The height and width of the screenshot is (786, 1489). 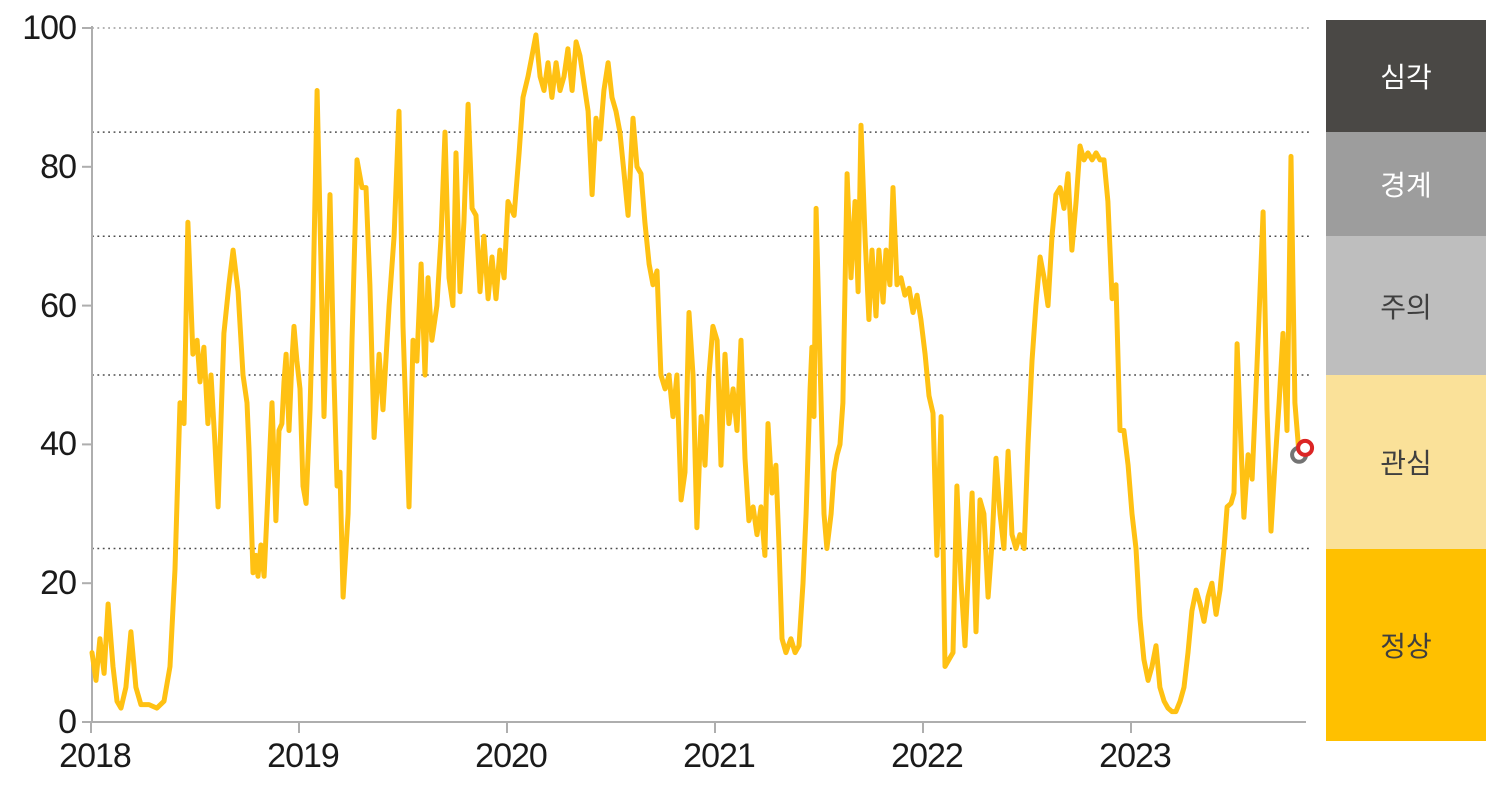 I want to click on x-axis-label-2020: 2020, so click(x=511, y=756).